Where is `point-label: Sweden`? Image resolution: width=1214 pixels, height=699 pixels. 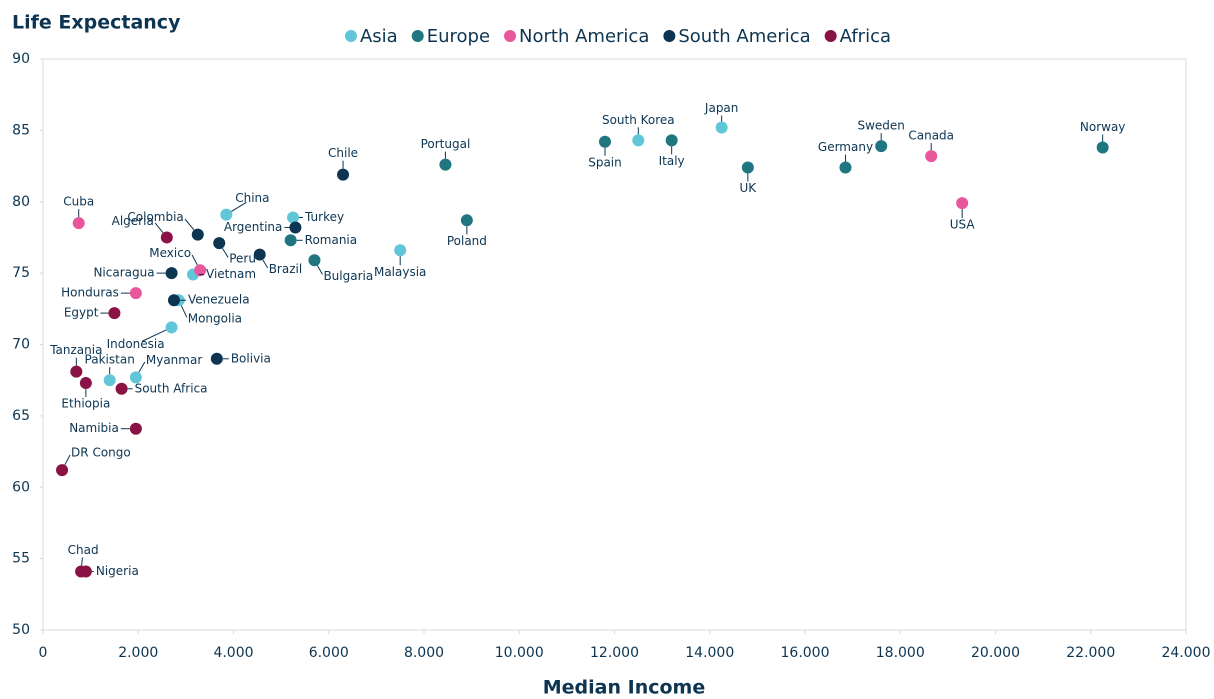 point-label: Sweden is located at coordinates (880, 126).